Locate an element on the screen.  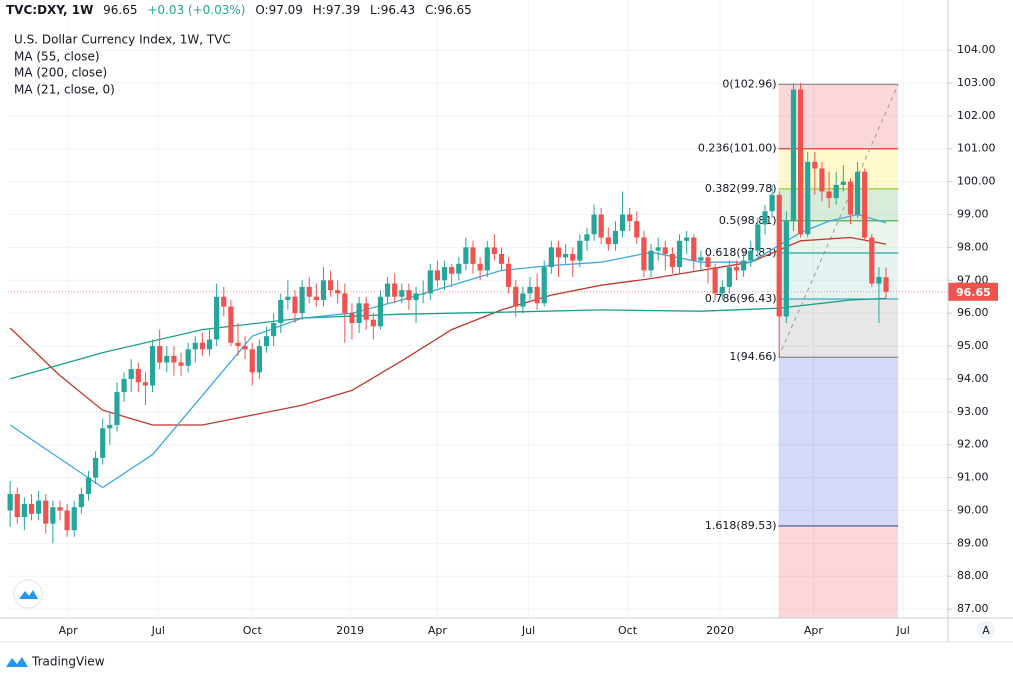
fib-label: 1(94.66) is located at coordinates (752, 356).